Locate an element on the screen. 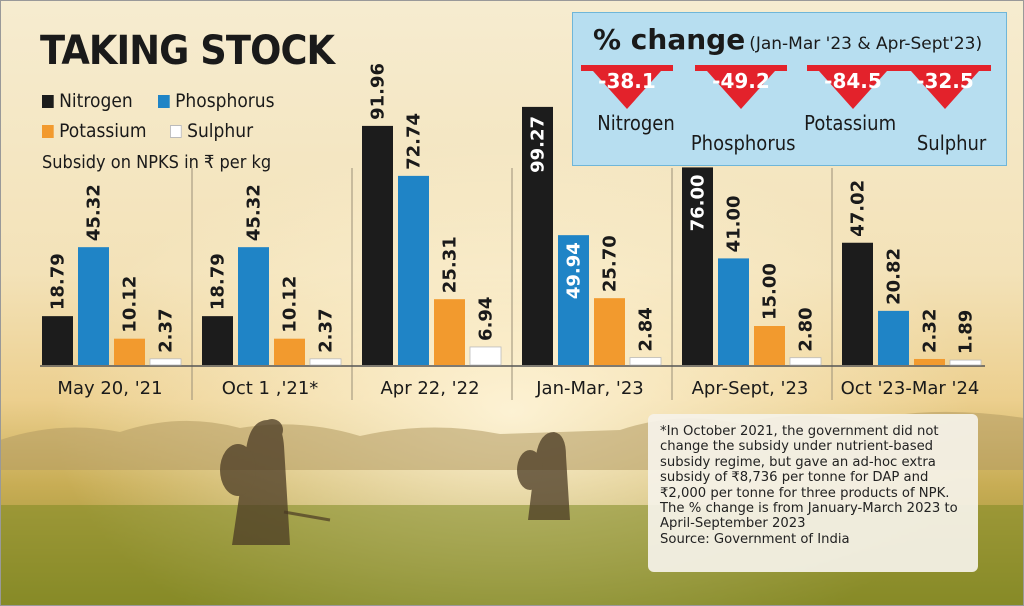  pct-arrow-sulphur: -32.5 is located at coordinates (945, 87).